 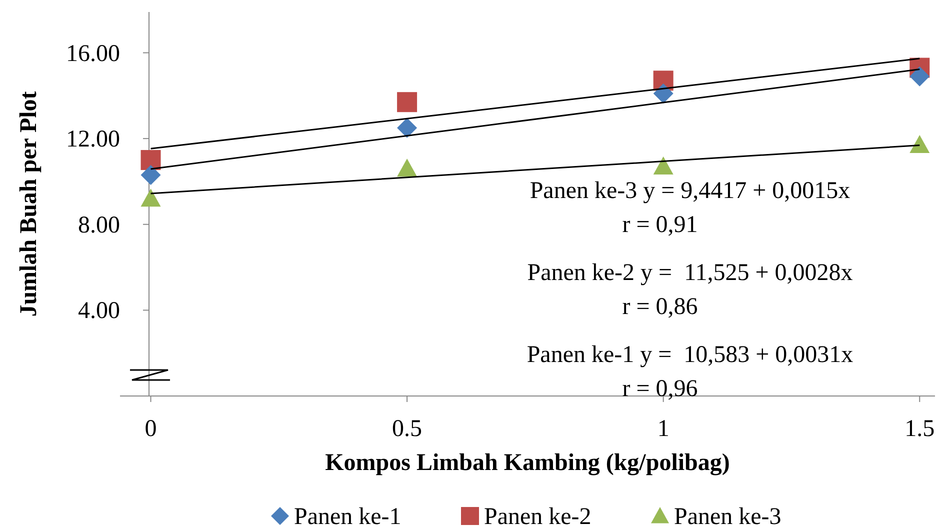 I want to click on x-tick-label: 0.5, so click(x=407, y=429).